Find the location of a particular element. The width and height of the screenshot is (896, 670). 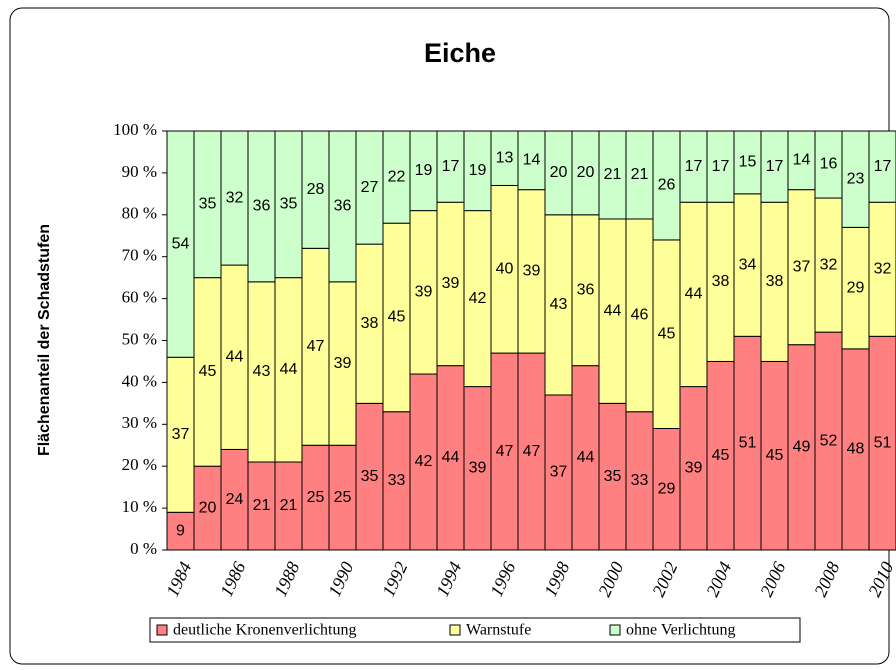

legend-box is located at coordinates (475, 630).